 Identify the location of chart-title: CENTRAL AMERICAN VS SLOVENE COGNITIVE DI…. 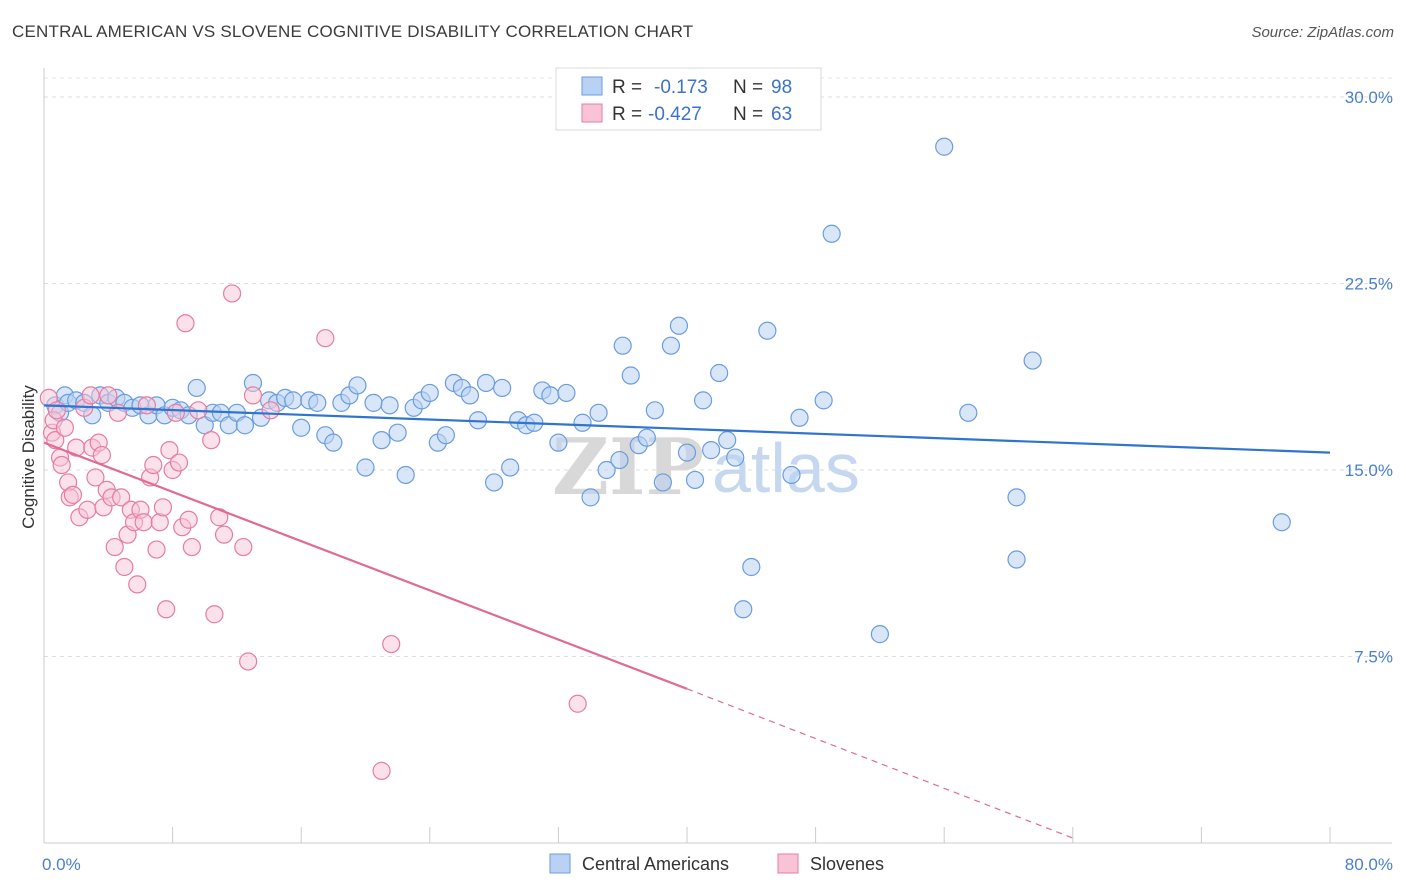
(353, 31).